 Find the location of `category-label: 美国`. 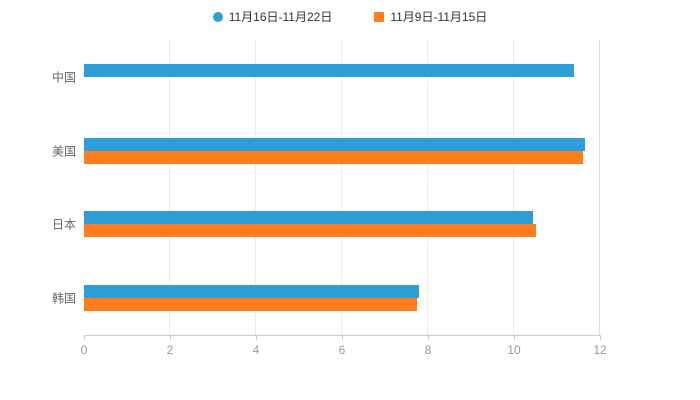

category-label: 美国 is located at coordinates (63, 151).